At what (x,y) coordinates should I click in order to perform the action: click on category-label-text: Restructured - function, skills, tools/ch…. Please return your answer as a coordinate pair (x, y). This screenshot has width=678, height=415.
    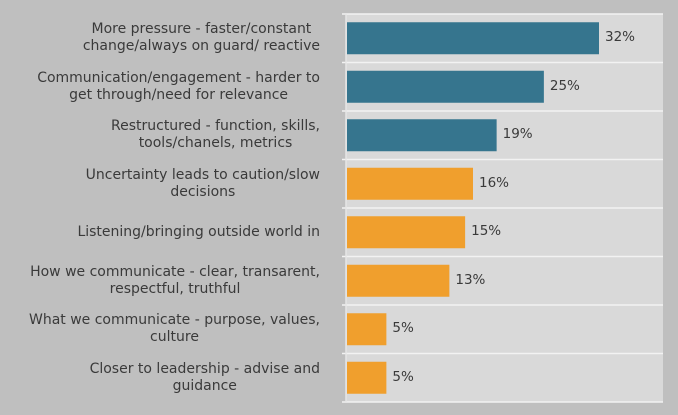
    Looking at the image, I should click on (215, 135).